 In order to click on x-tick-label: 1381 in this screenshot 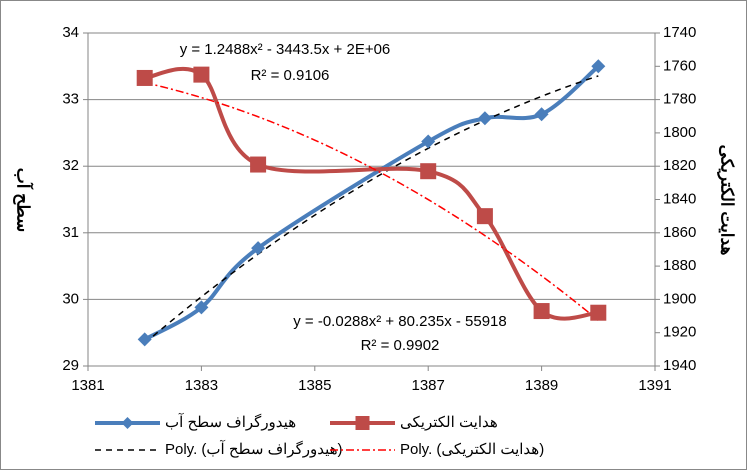, I will do `click(87, 385)`.